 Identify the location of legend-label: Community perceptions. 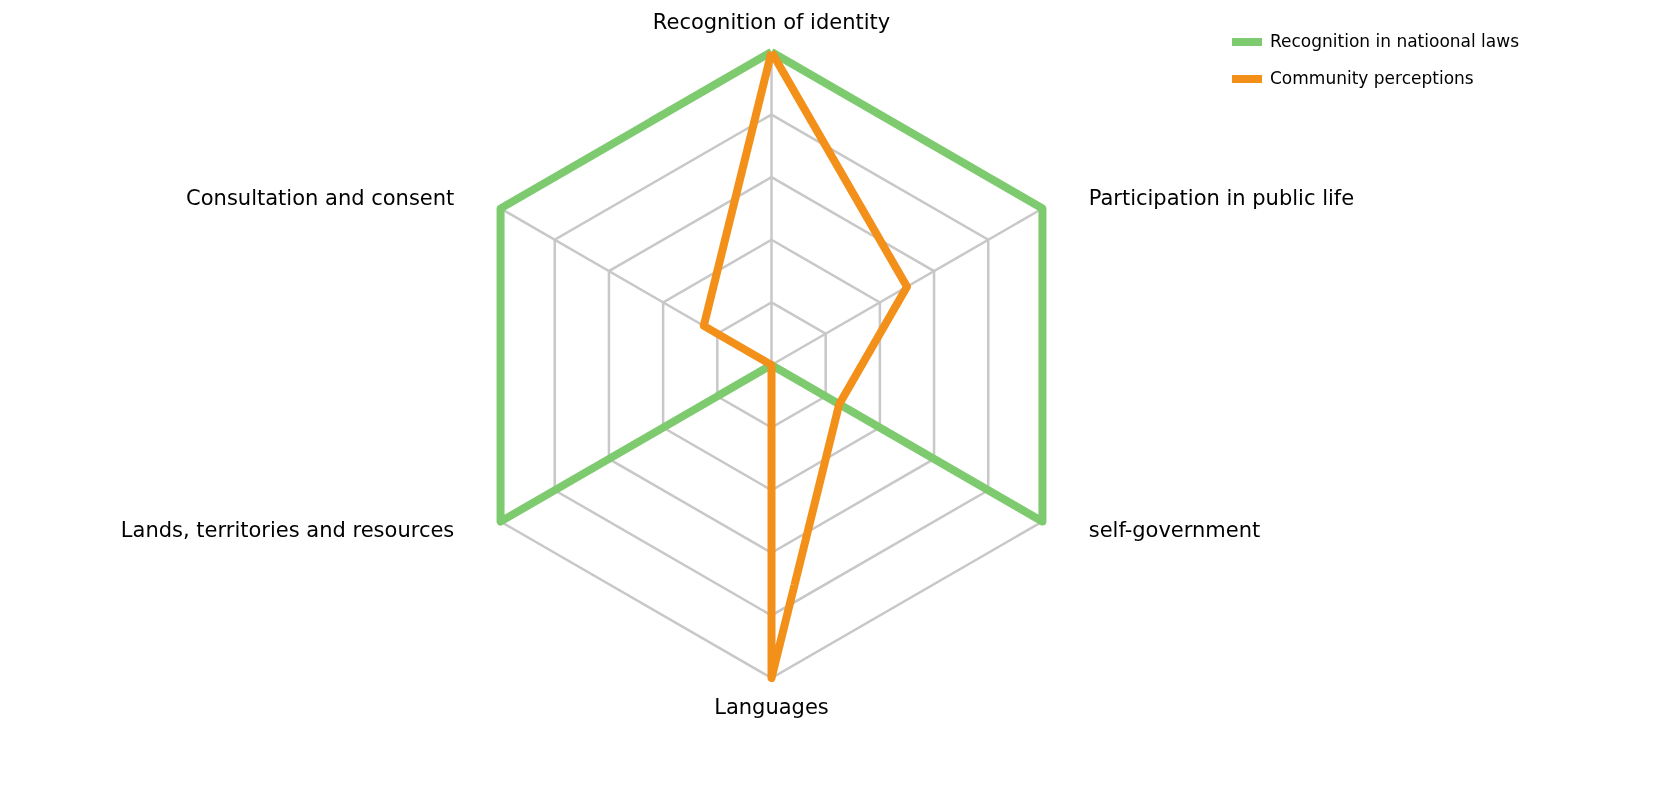
(1372, 78).